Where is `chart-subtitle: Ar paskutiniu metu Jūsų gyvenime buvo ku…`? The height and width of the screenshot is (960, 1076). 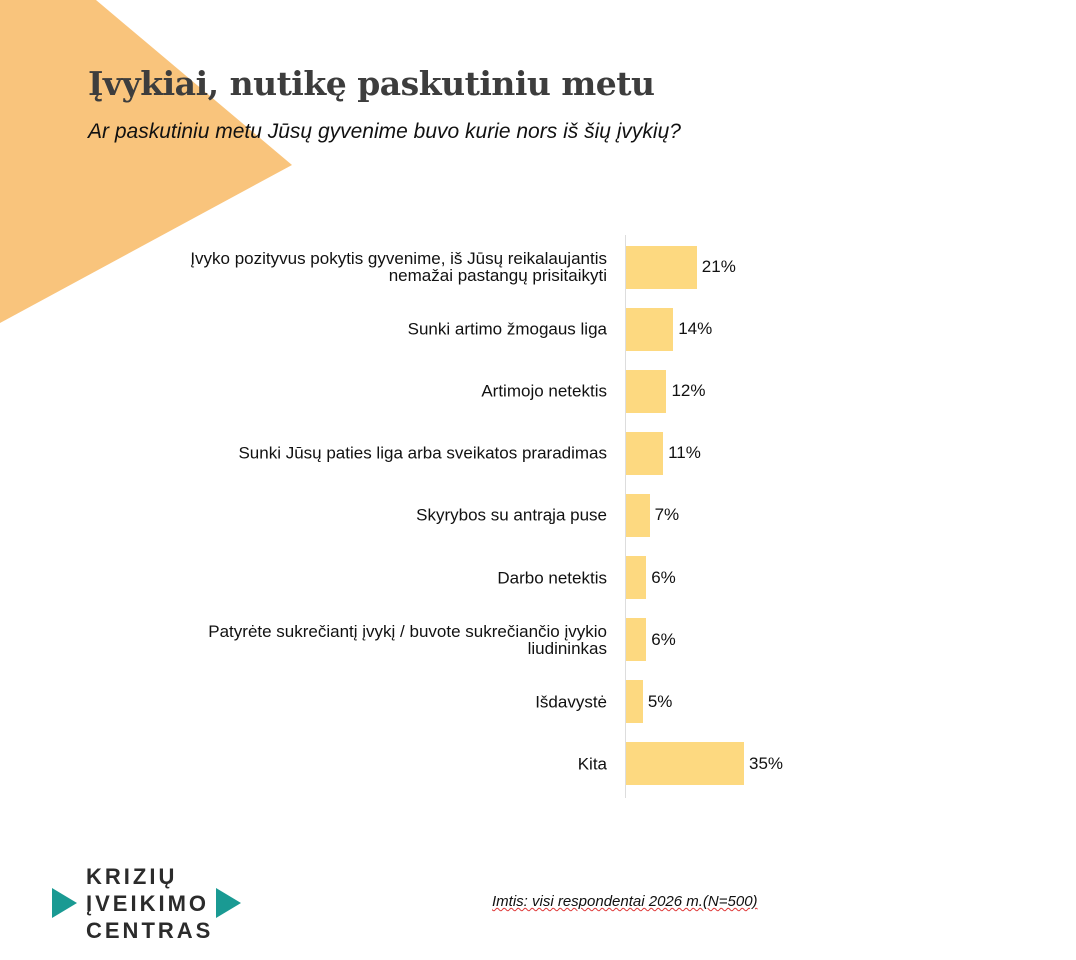 chart-subtitle: Ar paskutiniu metu Jūsų gyvenime buvo ku… is located at coordinates (384, 131).